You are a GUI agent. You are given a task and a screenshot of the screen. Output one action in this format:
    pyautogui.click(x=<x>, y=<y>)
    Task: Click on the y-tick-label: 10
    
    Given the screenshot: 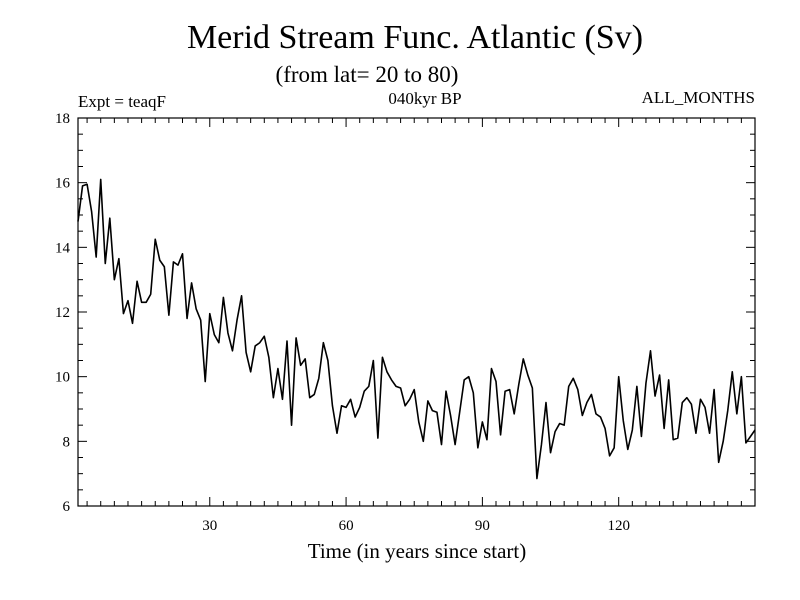 What is the action you would take?
    pyautogui.click(x=62, y=378)
    